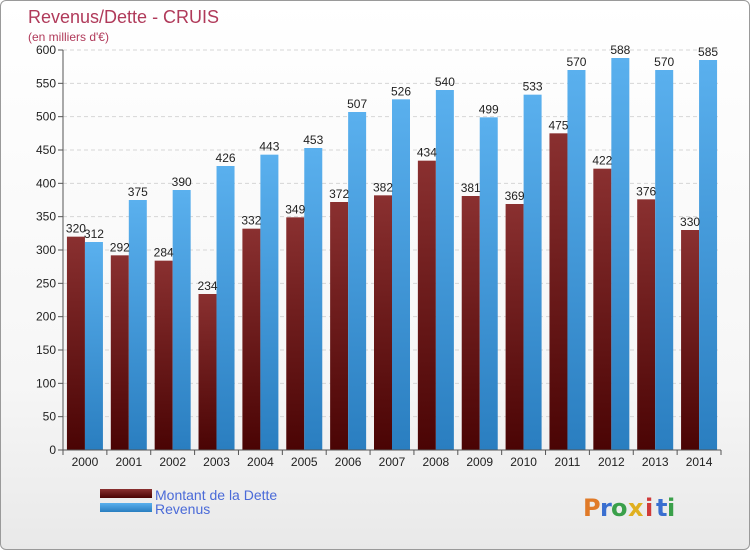 Image resolution: width=750 pixels, height=550 pixels. Describe the element at coordinates (46, 117) in the screenshot. I see `y-tick-label: 500` at that location.